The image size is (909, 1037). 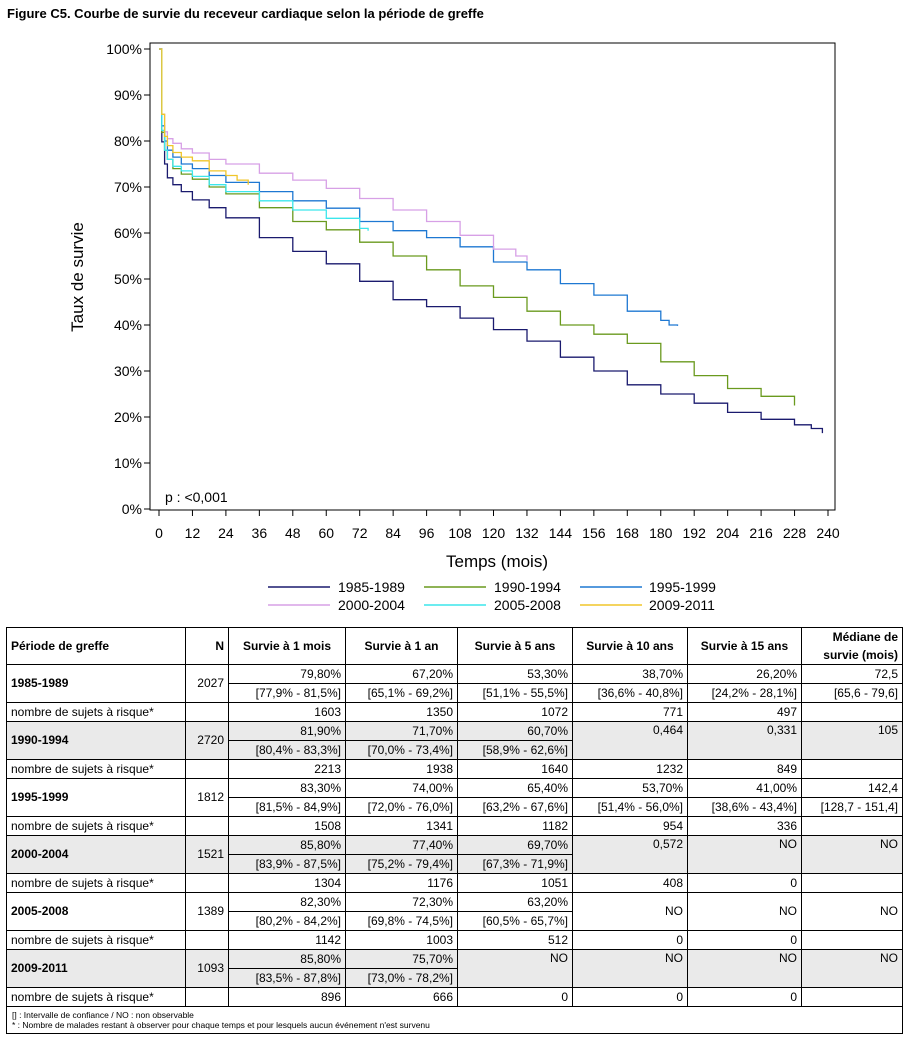 What do you see at coordinates (828, 533) in the screenshot?
I see `x-tick-label: 240` at bounding box center [828, 533].